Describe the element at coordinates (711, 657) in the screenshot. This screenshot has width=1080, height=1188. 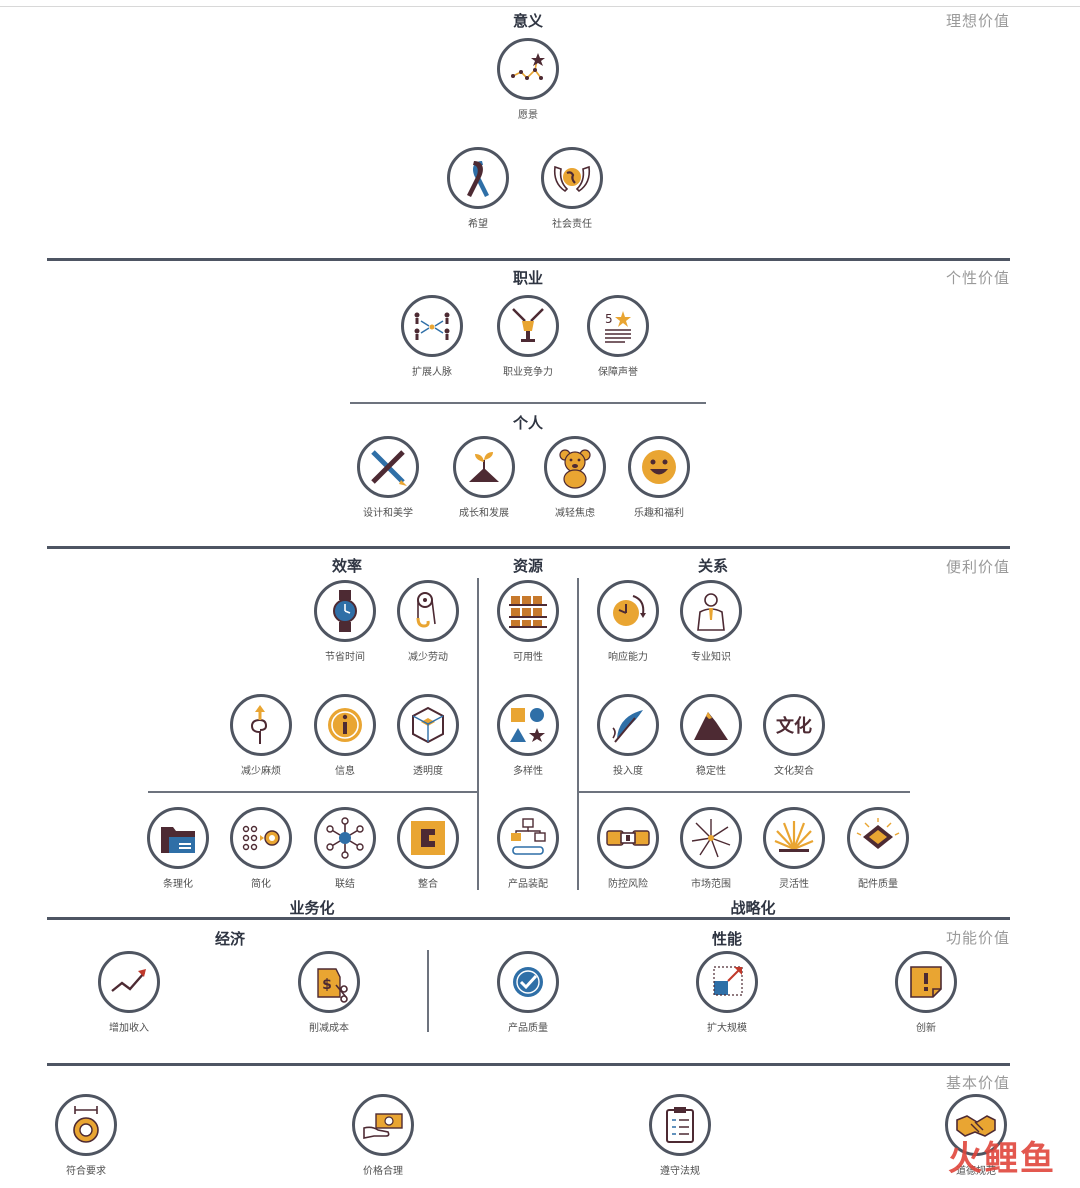
I see `item-label: 专业知识` at that location.